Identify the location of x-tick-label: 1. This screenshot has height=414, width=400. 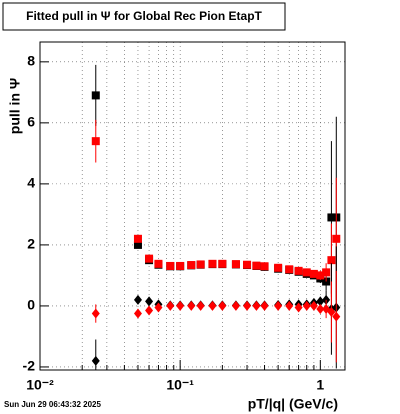
(320, 385).